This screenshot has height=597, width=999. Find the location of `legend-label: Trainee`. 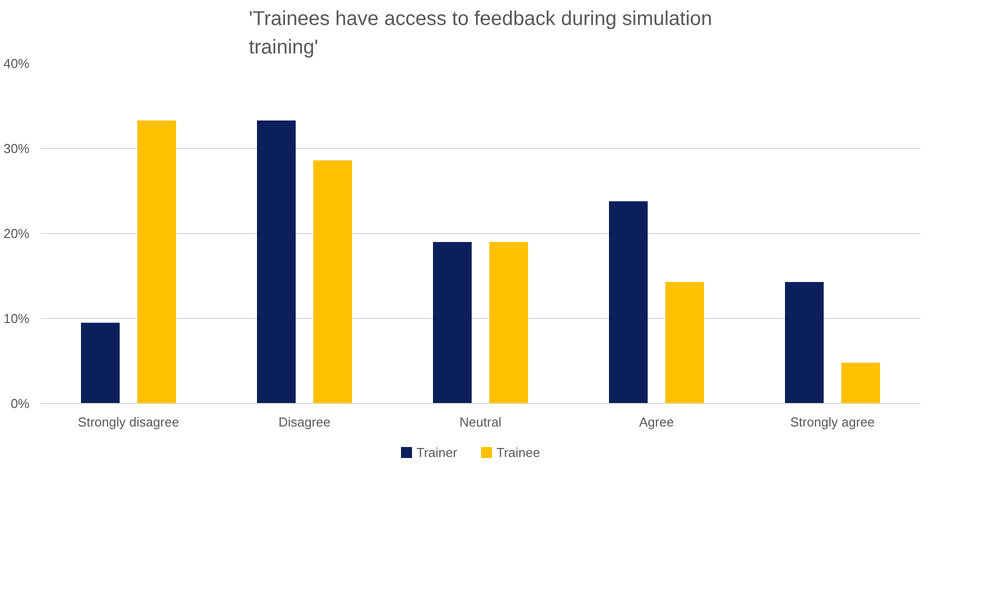

legend-label: Trainee is located at coordinates (518, 452).